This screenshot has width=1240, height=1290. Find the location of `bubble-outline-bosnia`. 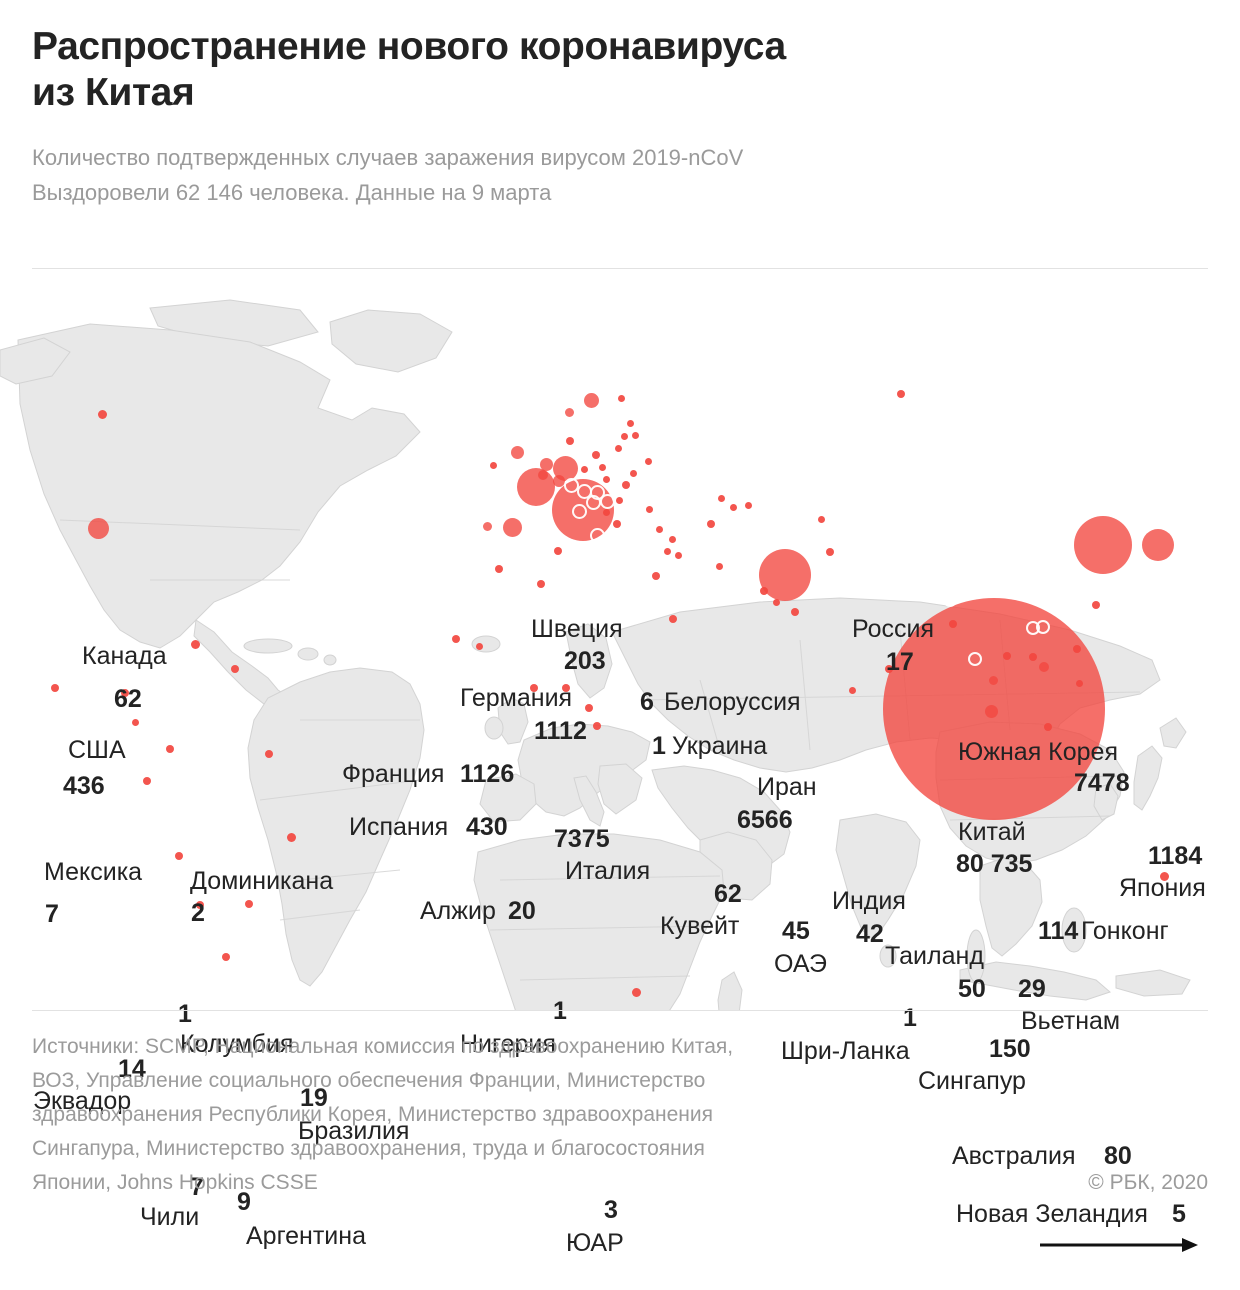

bubble-outline-bosnia is located at coordinates (593, 502).